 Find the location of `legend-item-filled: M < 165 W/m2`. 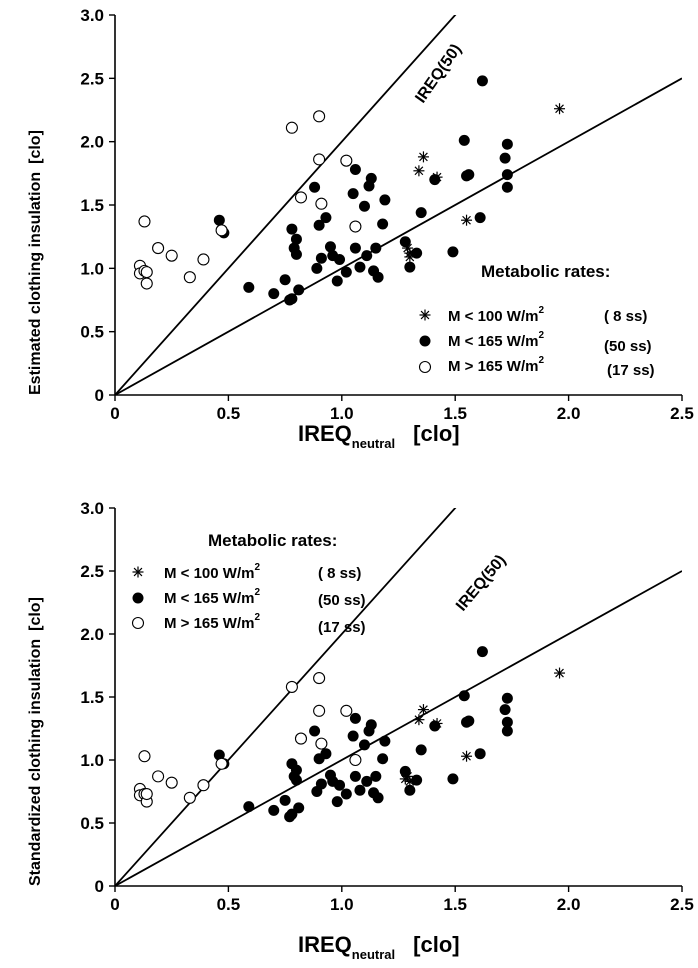

legend-item-filled: M < 165 W/m2 is located at coordinates (496, 340).